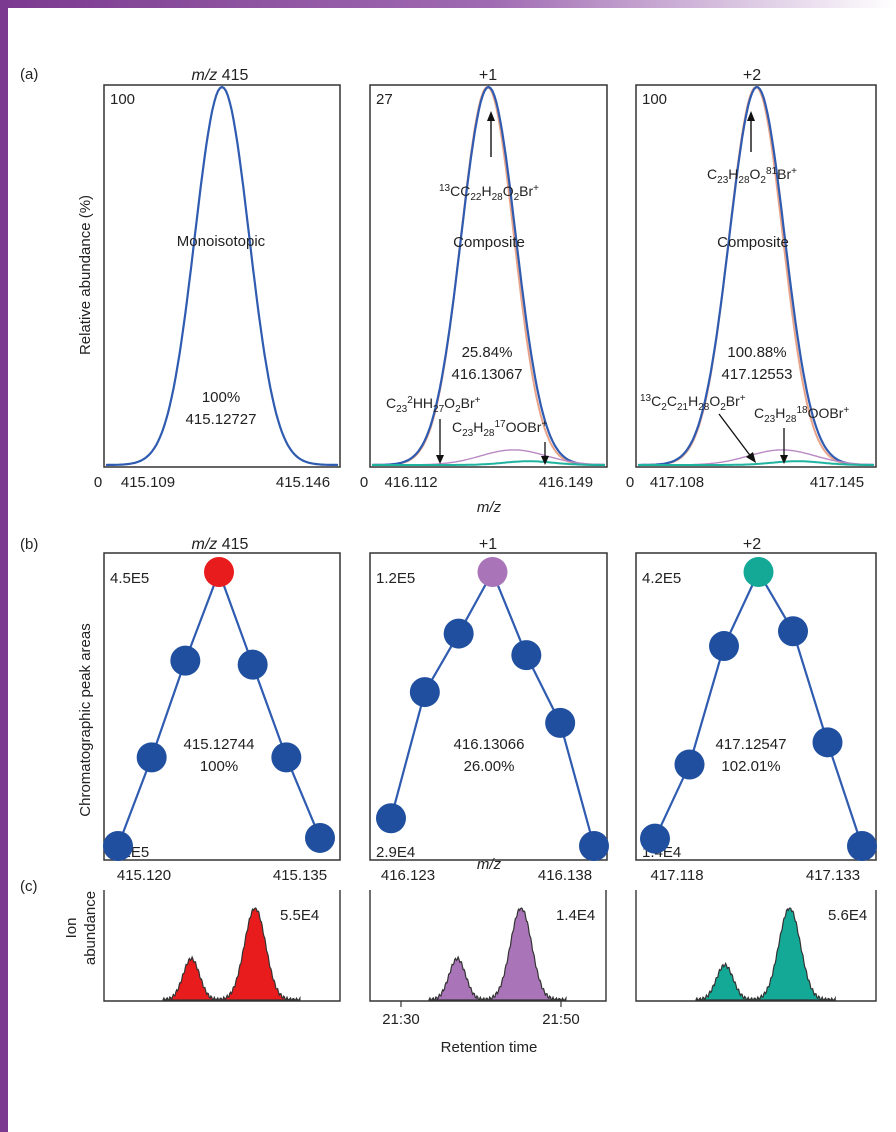 The width and height of the screenshot is (896, 1132). What do you see at coordinates (364, 482) in the screenshot?
I see `a2-zero-label: 0` at bounding box center [364, 482].